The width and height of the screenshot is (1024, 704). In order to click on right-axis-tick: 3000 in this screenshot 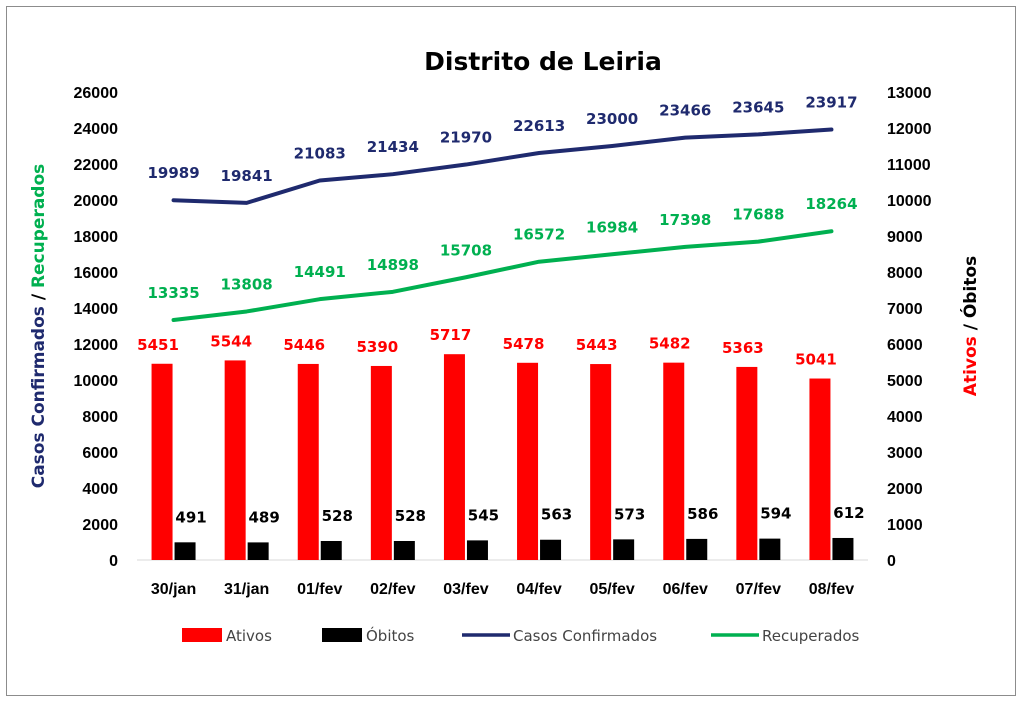, I will do `click(905, 453)`.